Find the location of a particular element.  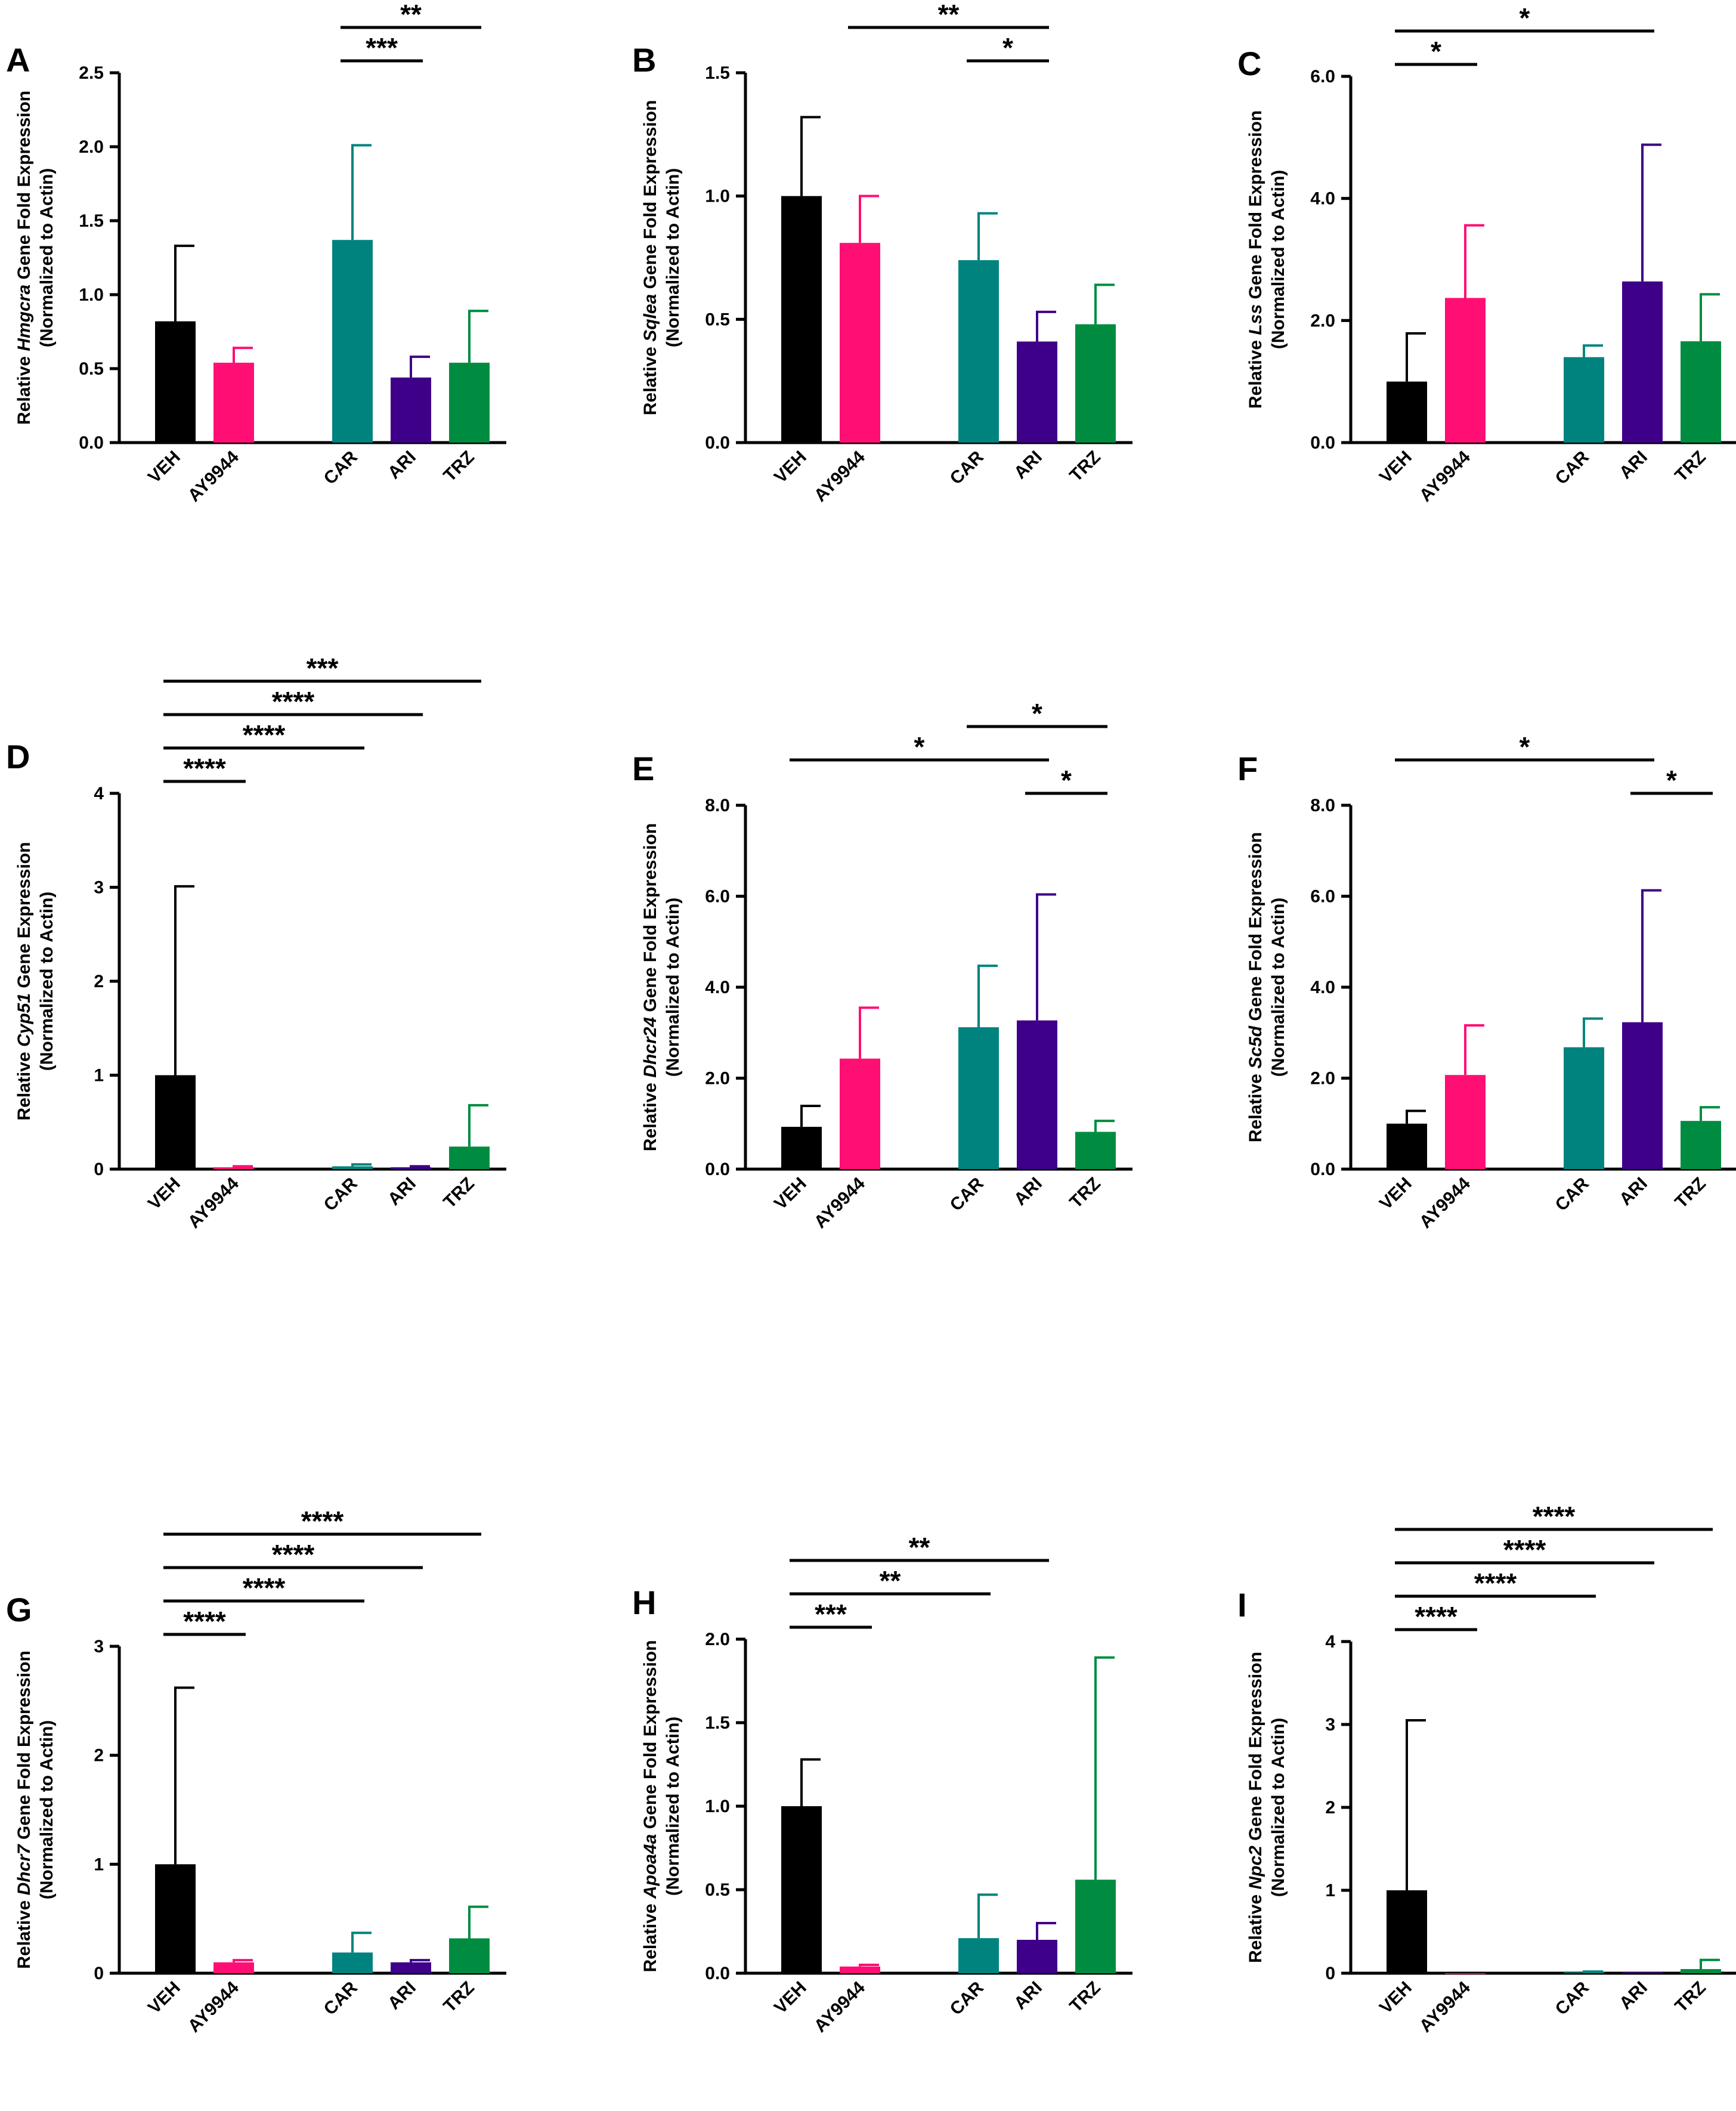

y-axis-label-b: Relative Sqlea Gene Fold Expression is located at coordinates (650, 258).